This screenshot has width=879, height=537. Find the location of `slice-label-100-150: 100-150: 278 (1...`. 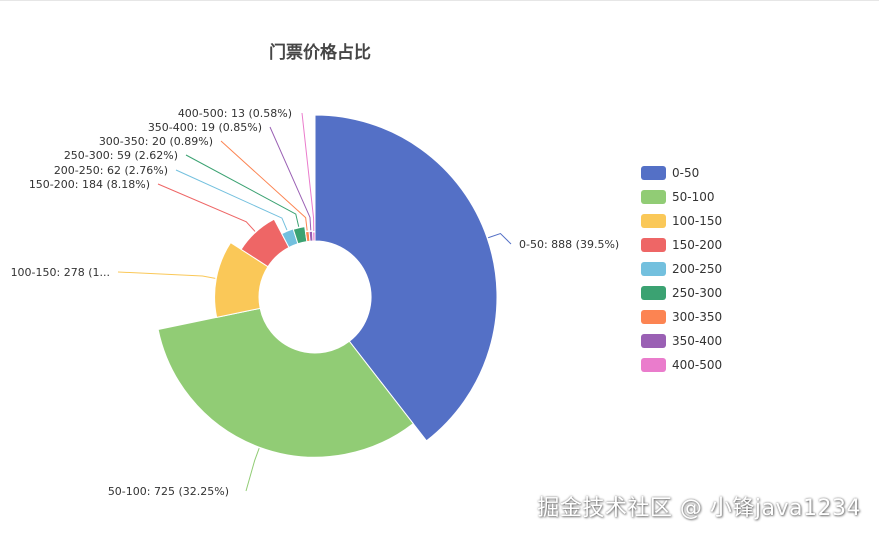

slice-label-100-150: 100-150: 278 (1... is located at coordinates (60, 272).